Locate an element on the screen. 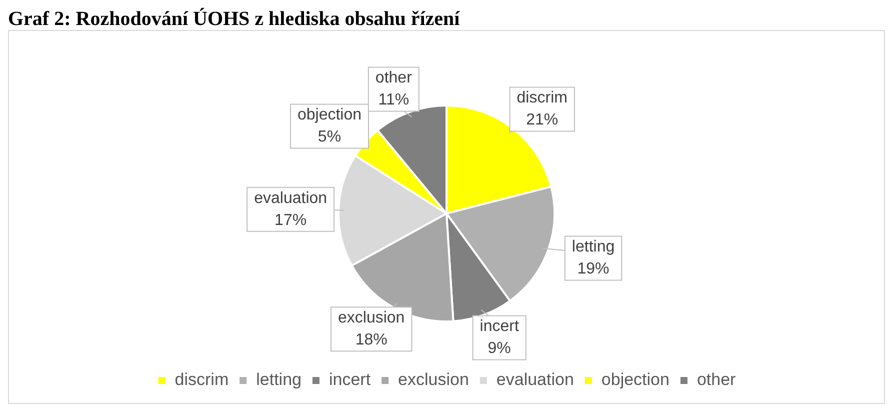 This screenshot has height=405, width=893. legend-label: discrim is located at coordinates (201, 380).